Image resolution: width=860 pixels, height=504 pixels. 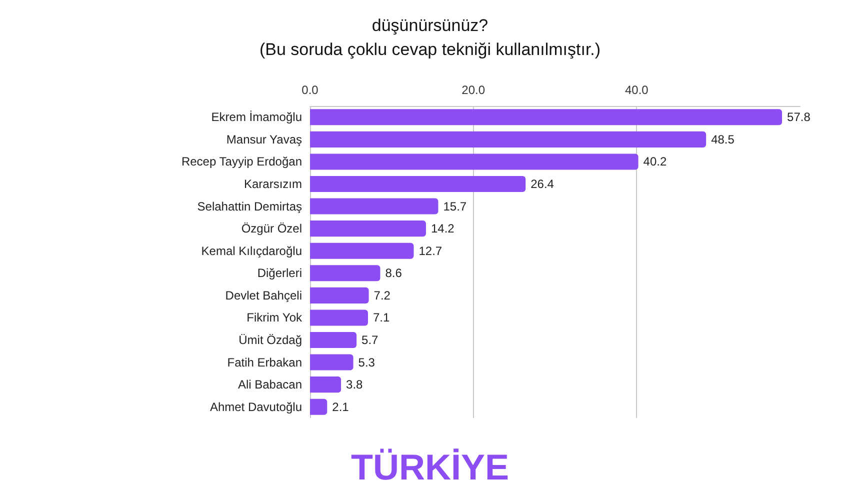 What do you see at coordinates (264, 139) in the screenshot?
I see `y-tick-label: Mansur Yavaş` at bounding box center [264, 139].